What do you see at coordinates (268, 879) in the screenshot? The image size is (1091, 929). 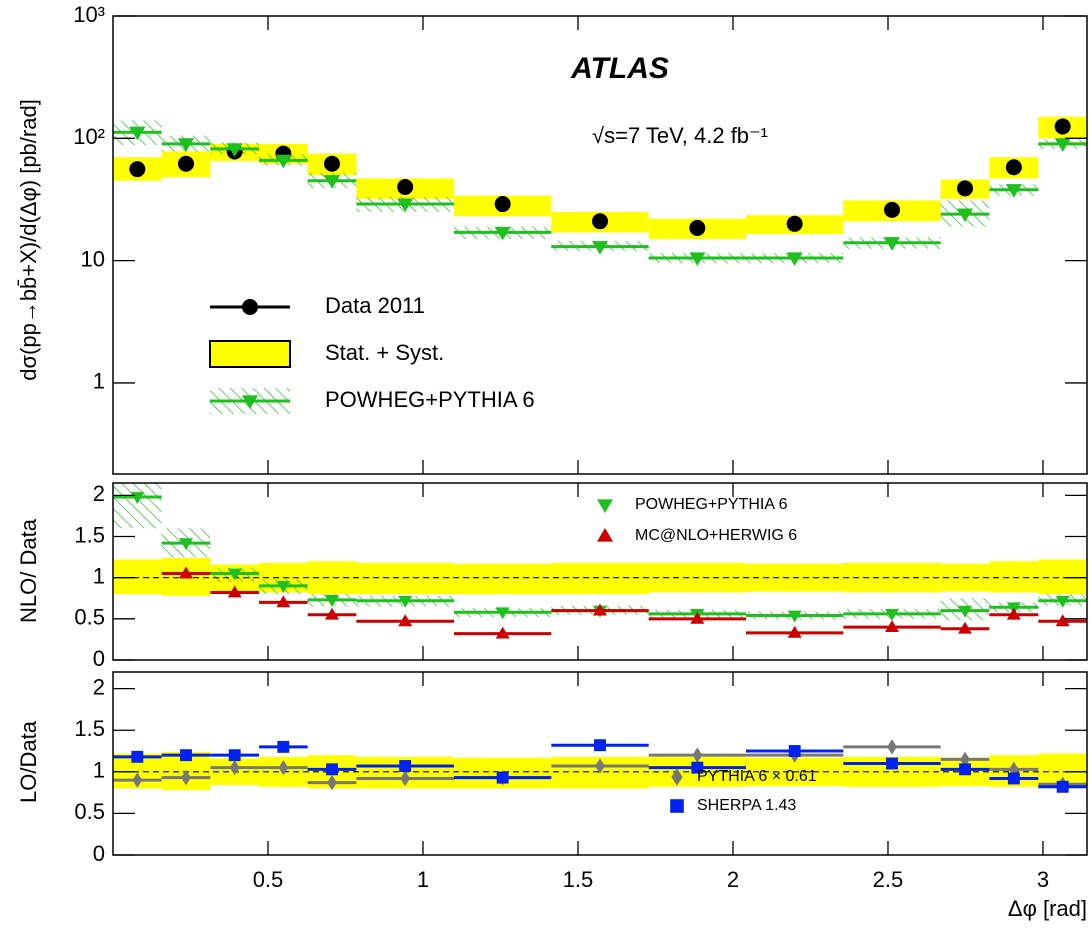 I see `x-tick-label: 0.5` at bounding box center [268, 879].